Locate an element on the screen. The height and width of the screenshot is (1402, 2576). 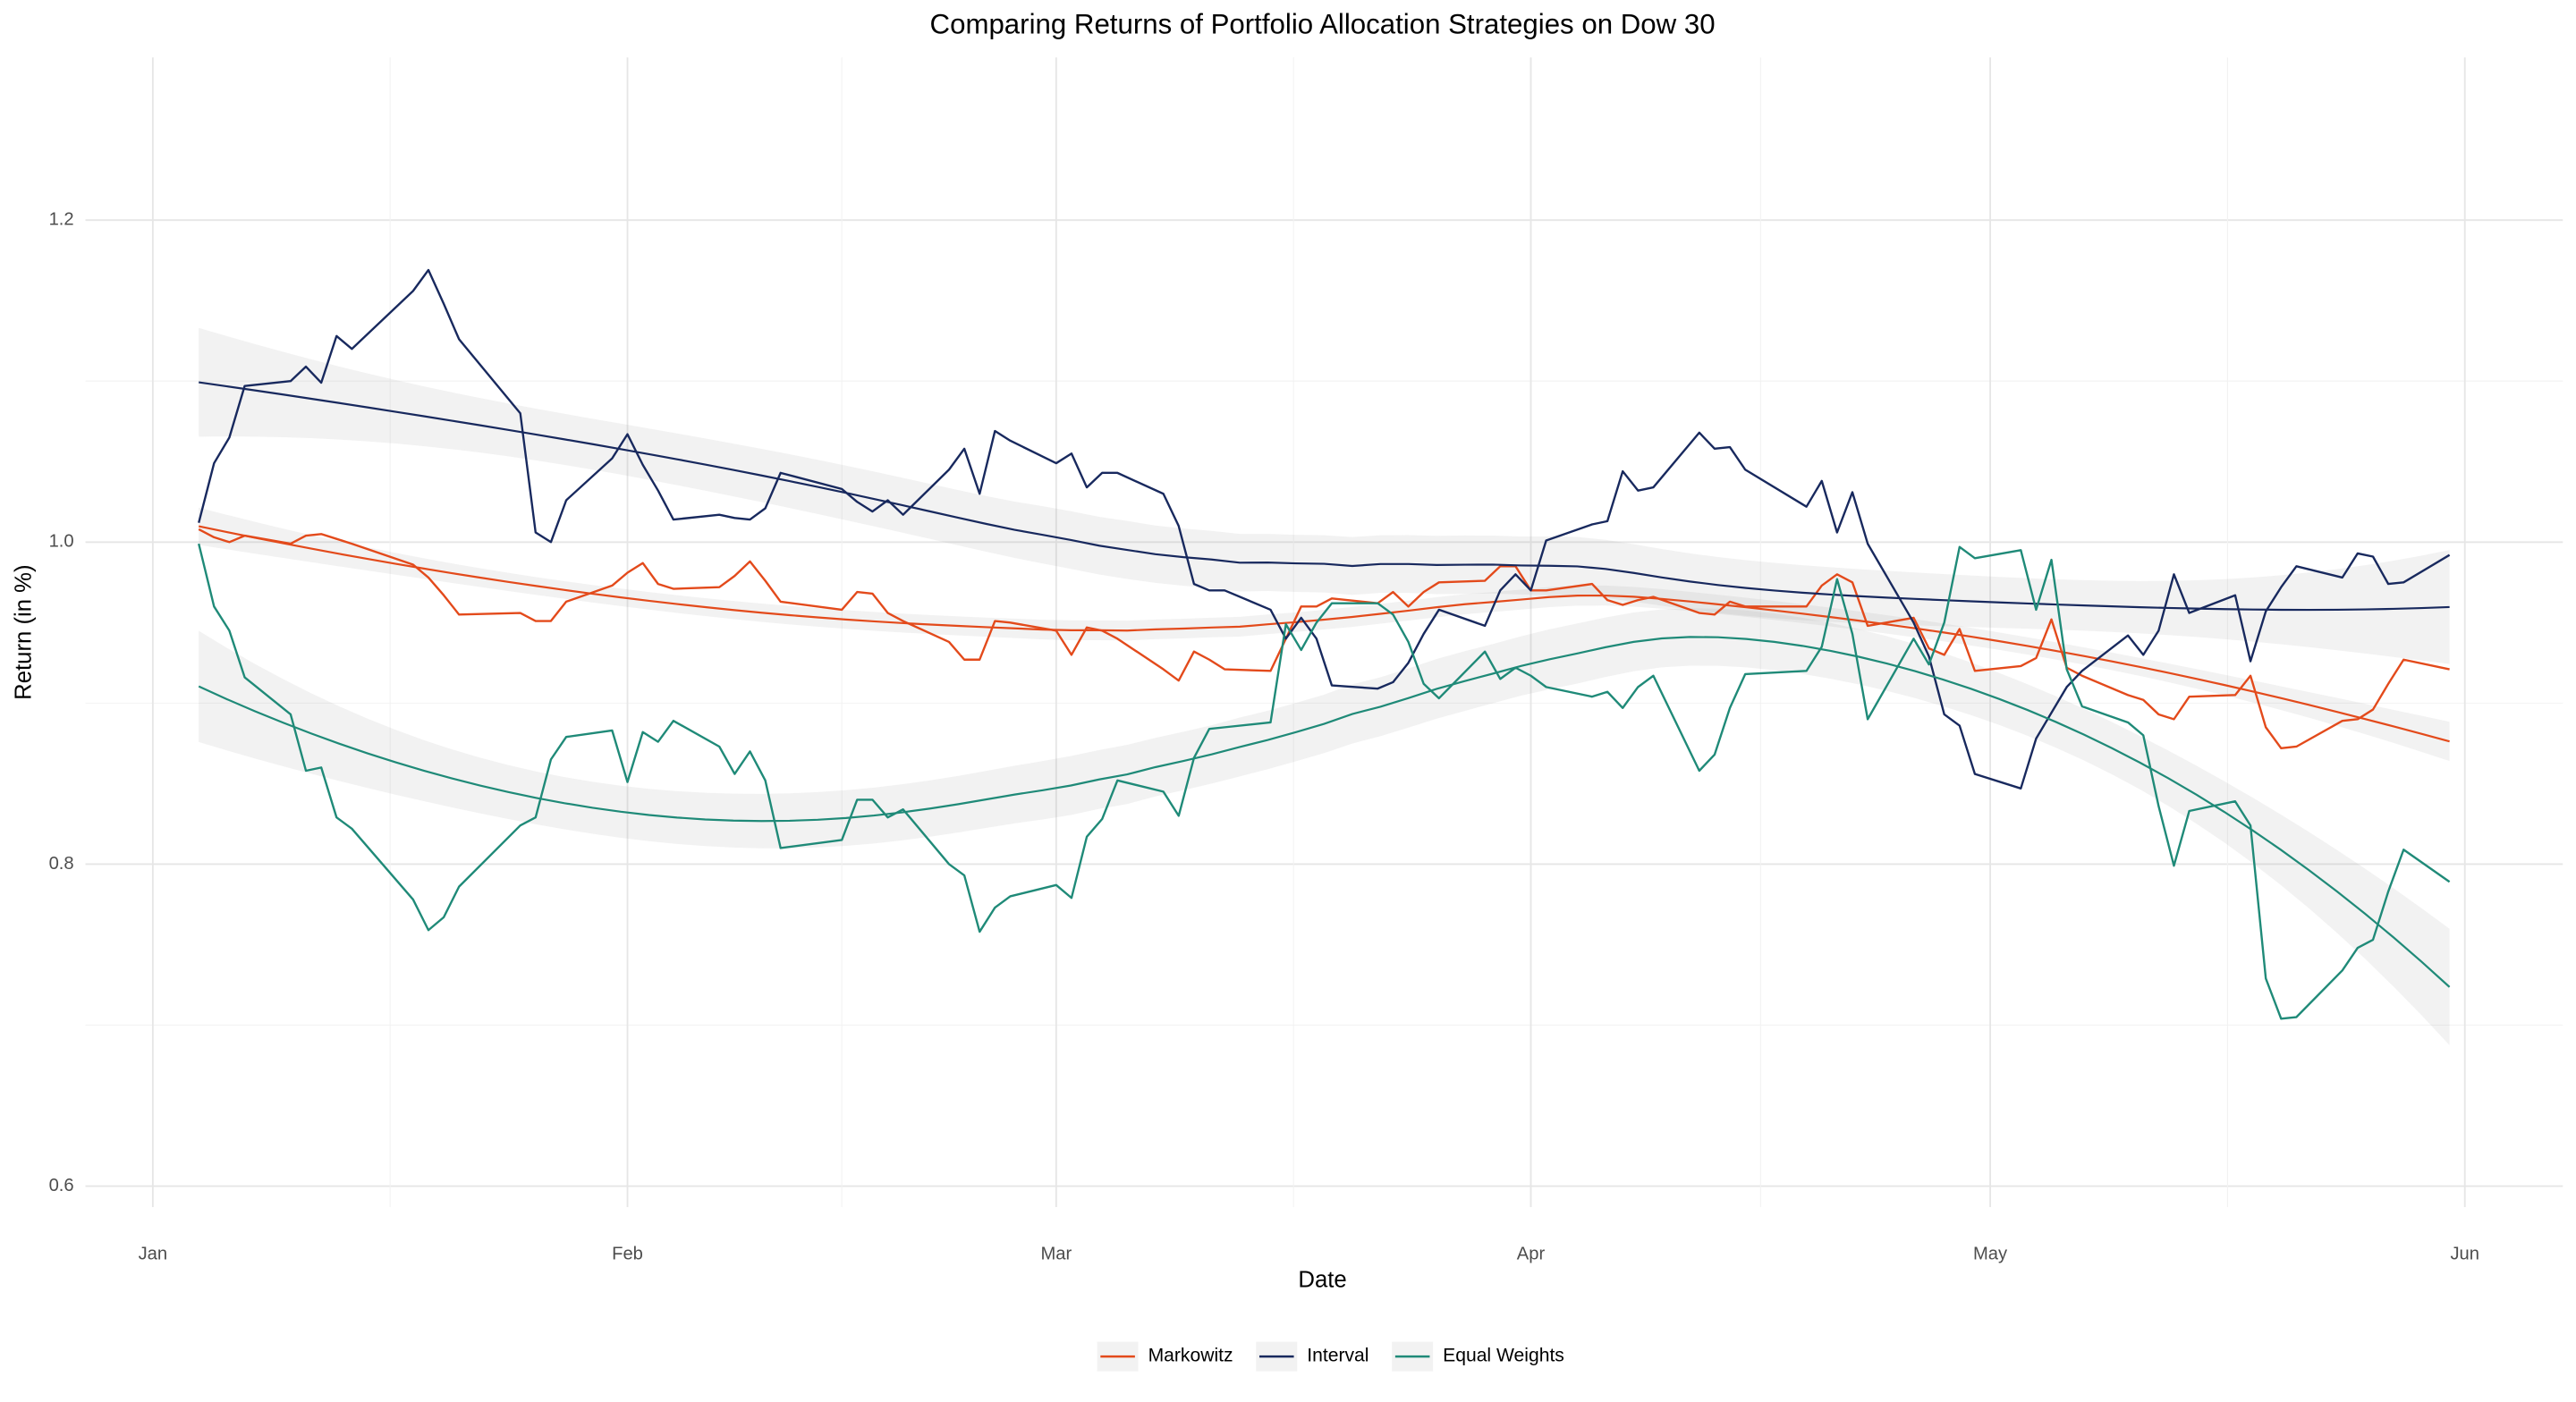
x-tick-label: Jan is located at coordinates (153, 1254).